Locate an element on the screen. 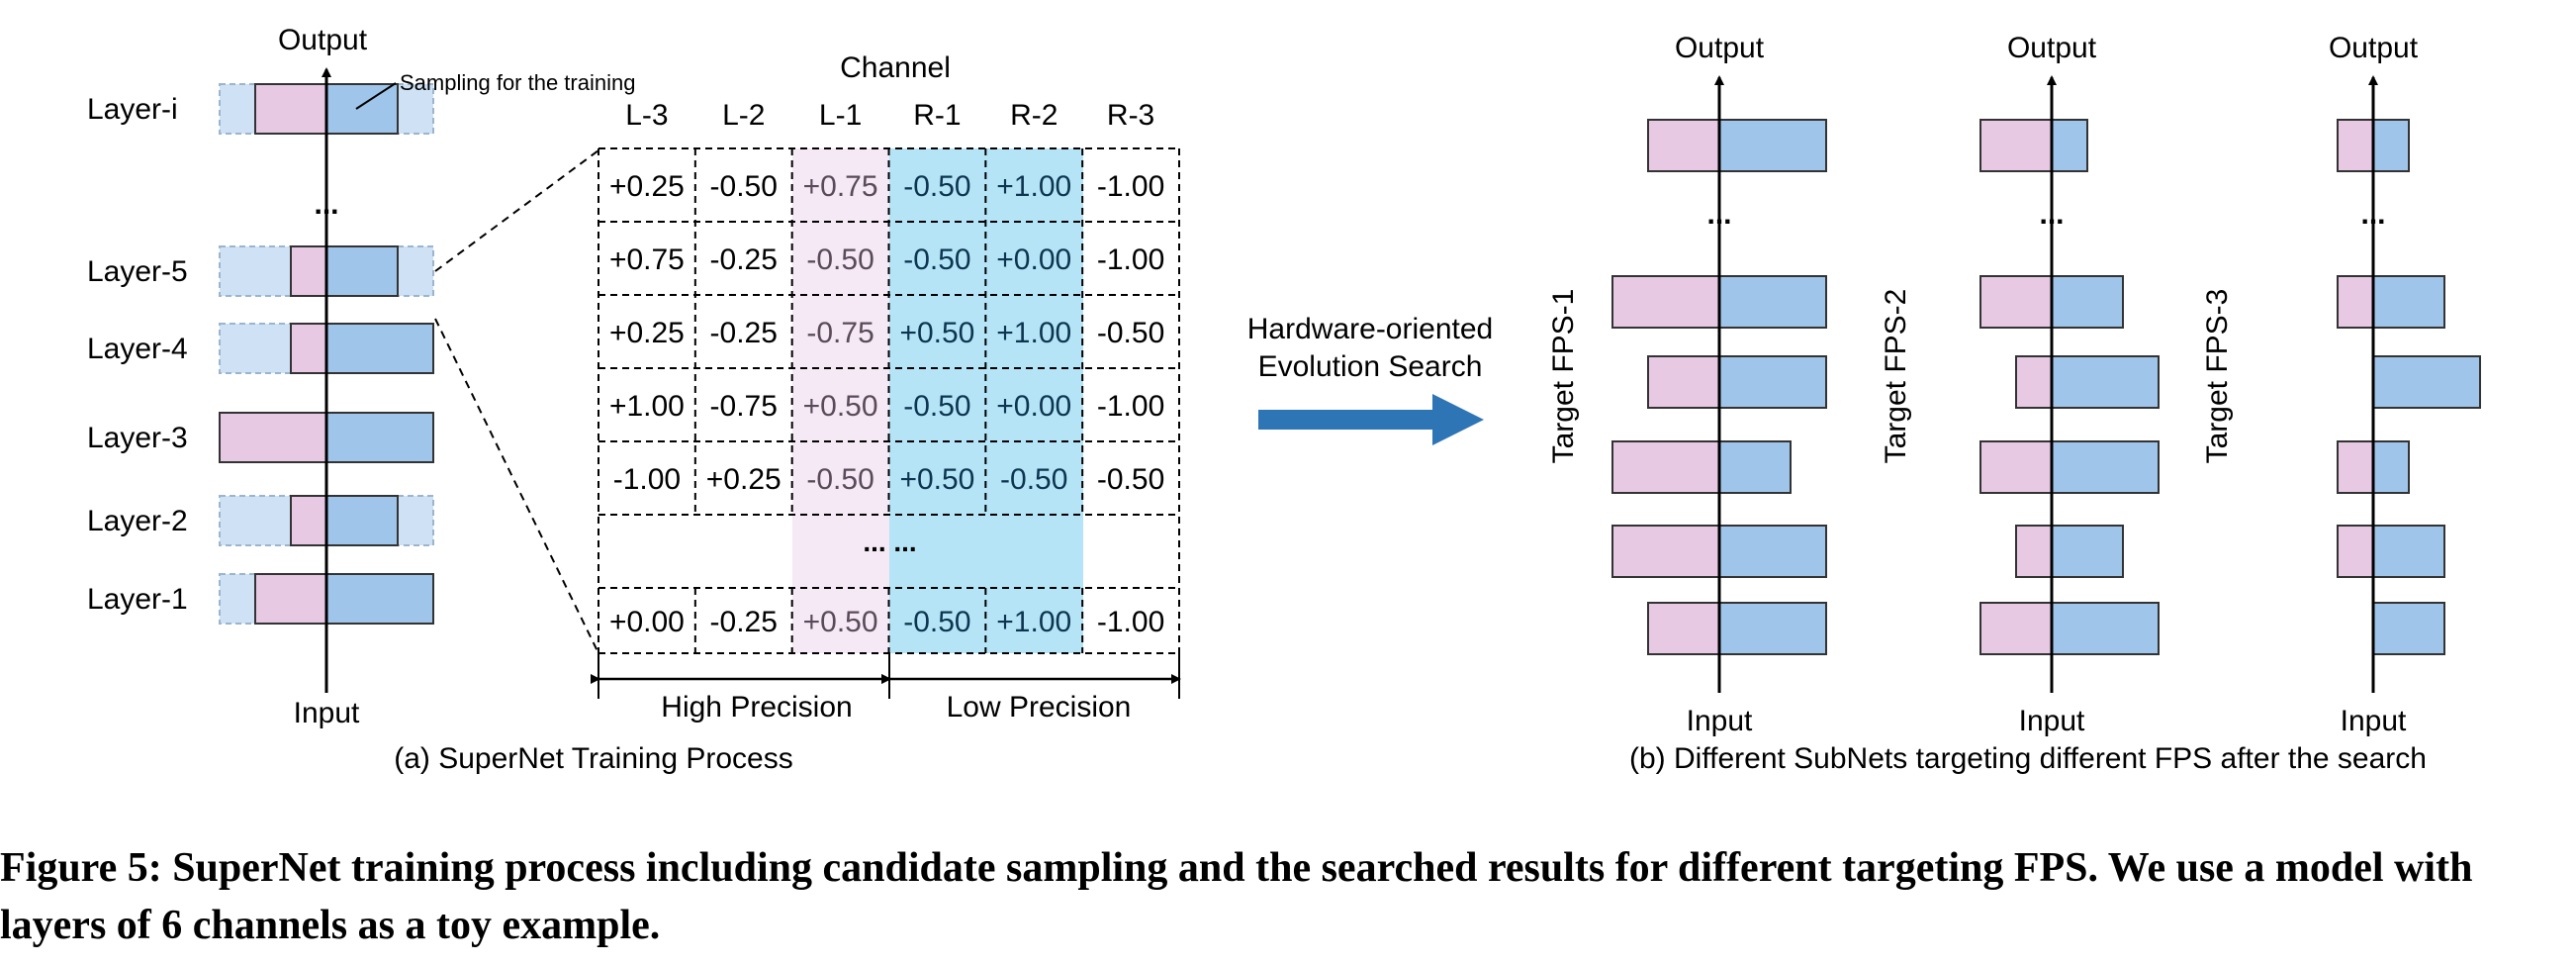 Image resolution: width=2576 pixels, height=966 pixels. subnet: Output Input... Target FPS-2 is located at coordinates (2020, 384).